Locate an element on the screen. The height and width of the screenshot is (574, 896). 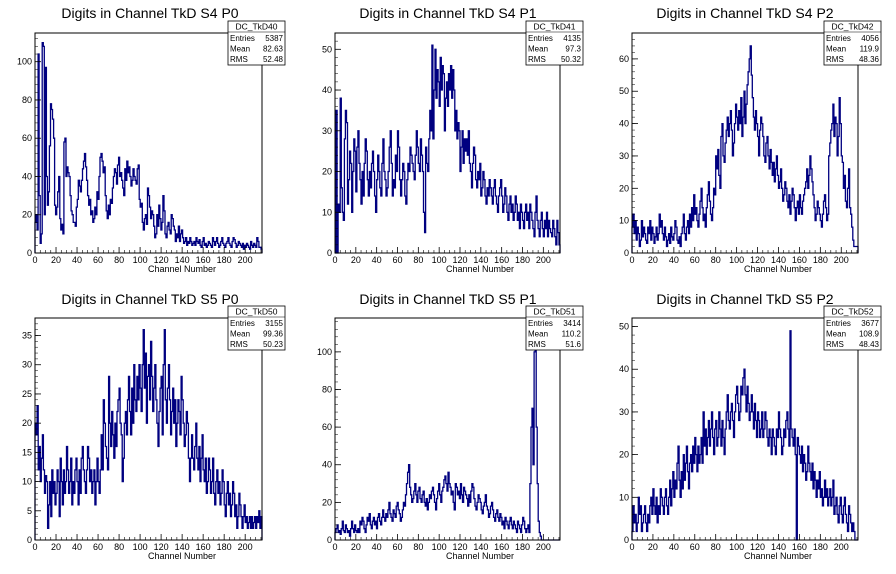
stats-entries-value: 3155 is located at coordinates (274, 323).